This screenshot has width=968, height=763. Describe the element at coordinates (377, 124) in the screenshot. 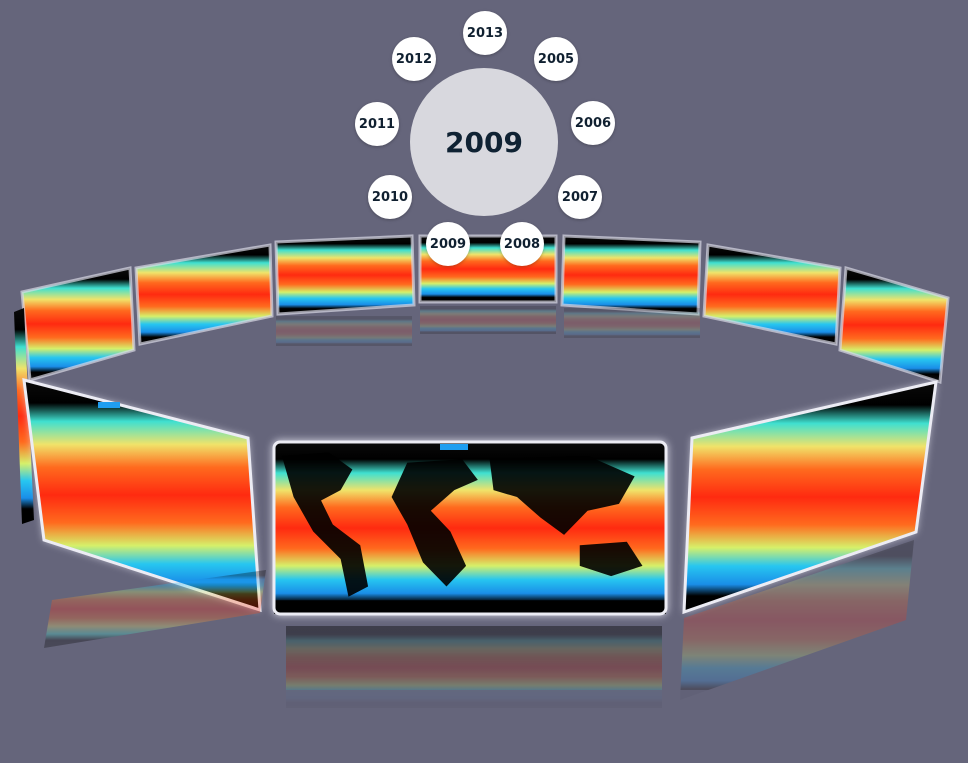

I see `year-button-2011: 2011` at that location.